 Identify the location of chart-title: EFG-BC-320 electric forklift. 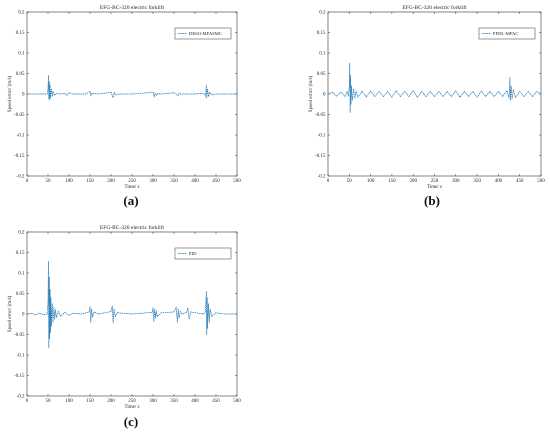
(132, 7).